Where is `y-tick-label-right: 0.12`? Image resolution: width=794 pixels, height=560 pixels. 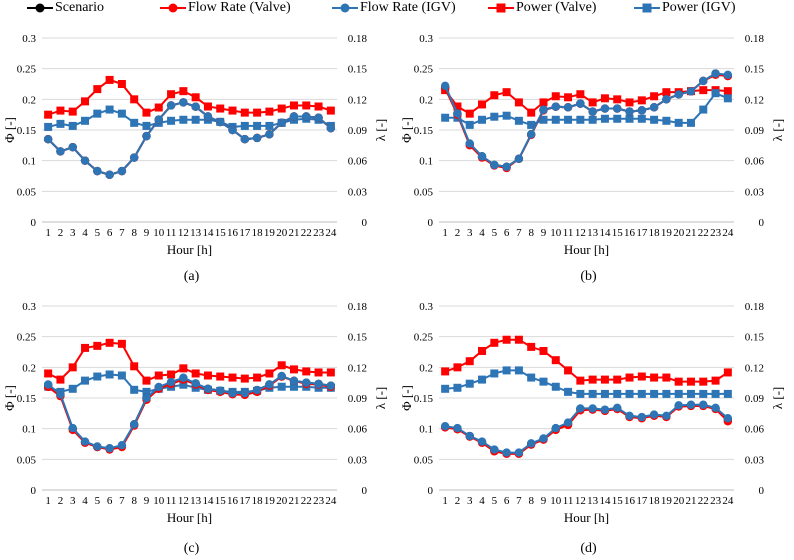 y-tick-label-right: 0.12 is located at coordinates (754, 100).